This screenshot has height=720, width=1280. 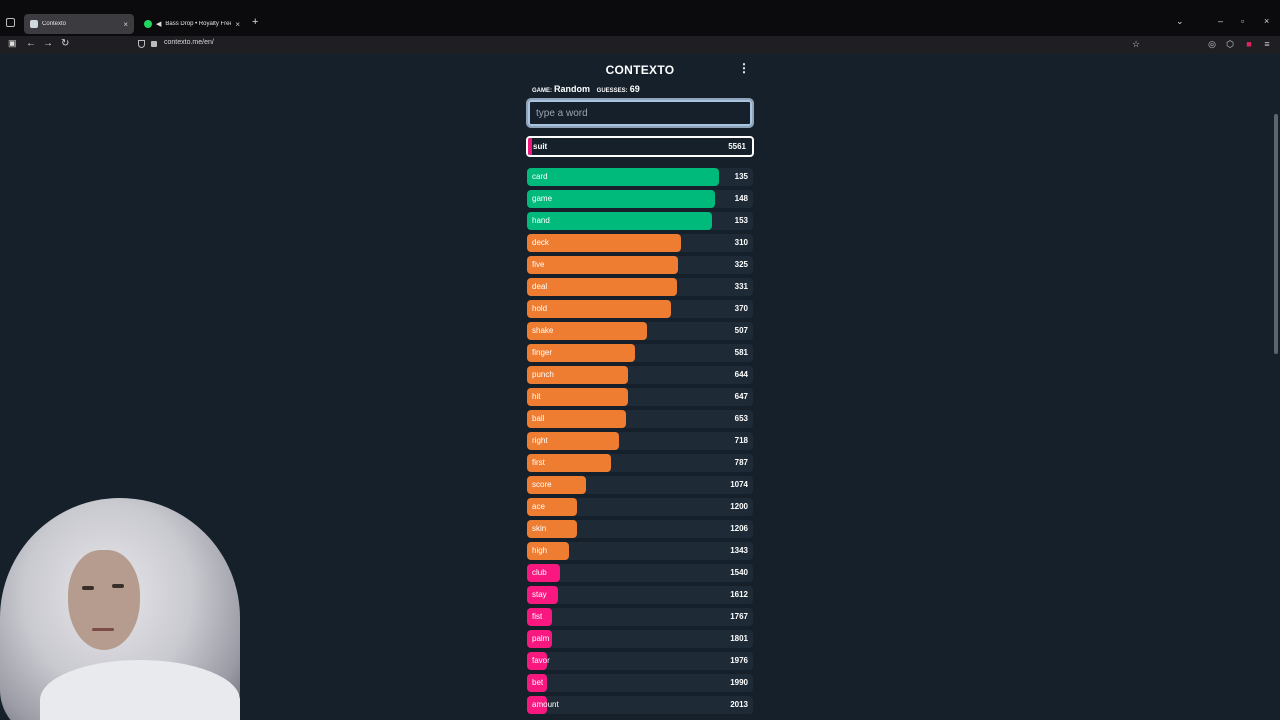 What do you see at coordinates (540, 440) in the screenshot?
I see `guess-word: right` at bounding box center [540, 440].